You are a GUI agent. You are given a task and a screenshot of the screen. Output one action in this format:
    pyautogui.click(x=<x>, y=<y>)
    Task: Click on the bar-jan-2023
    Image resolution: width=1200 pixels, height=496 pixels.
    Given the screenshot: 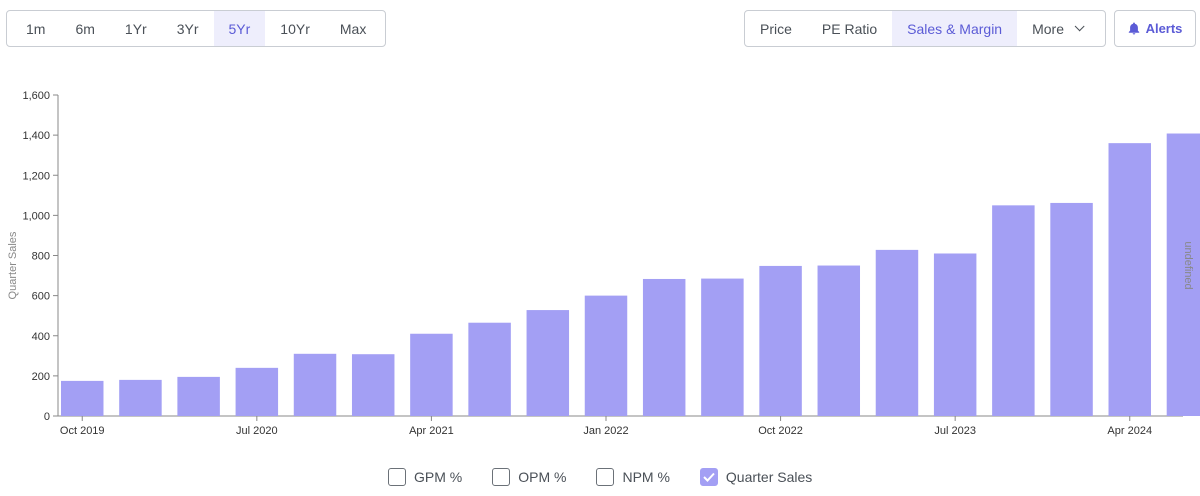 What is the action you would take?
    pyautogui.click(x=839, y=340)
    